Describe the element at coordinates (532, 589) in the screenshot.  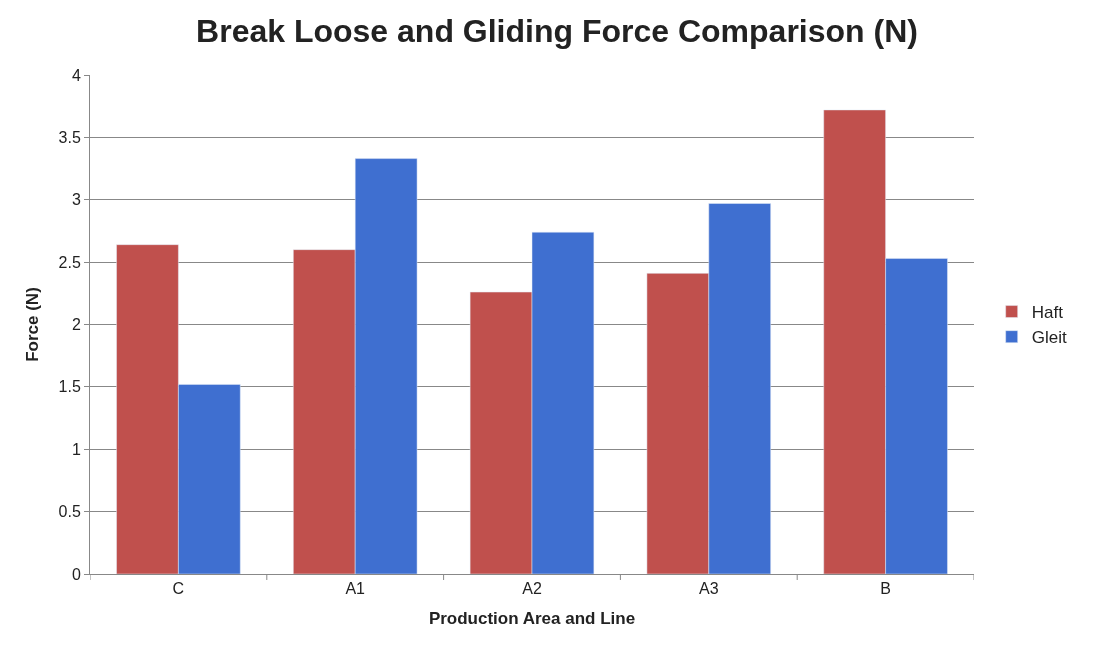
I see `x-tick-label: A2` at that location.